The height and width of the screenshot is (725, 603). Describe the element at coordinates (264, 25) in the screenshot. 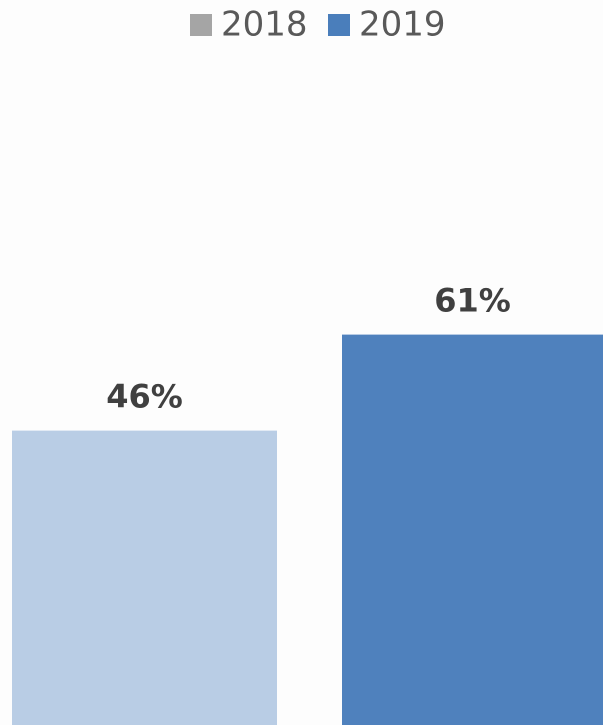

I see `legend-text: 2018` at that location.